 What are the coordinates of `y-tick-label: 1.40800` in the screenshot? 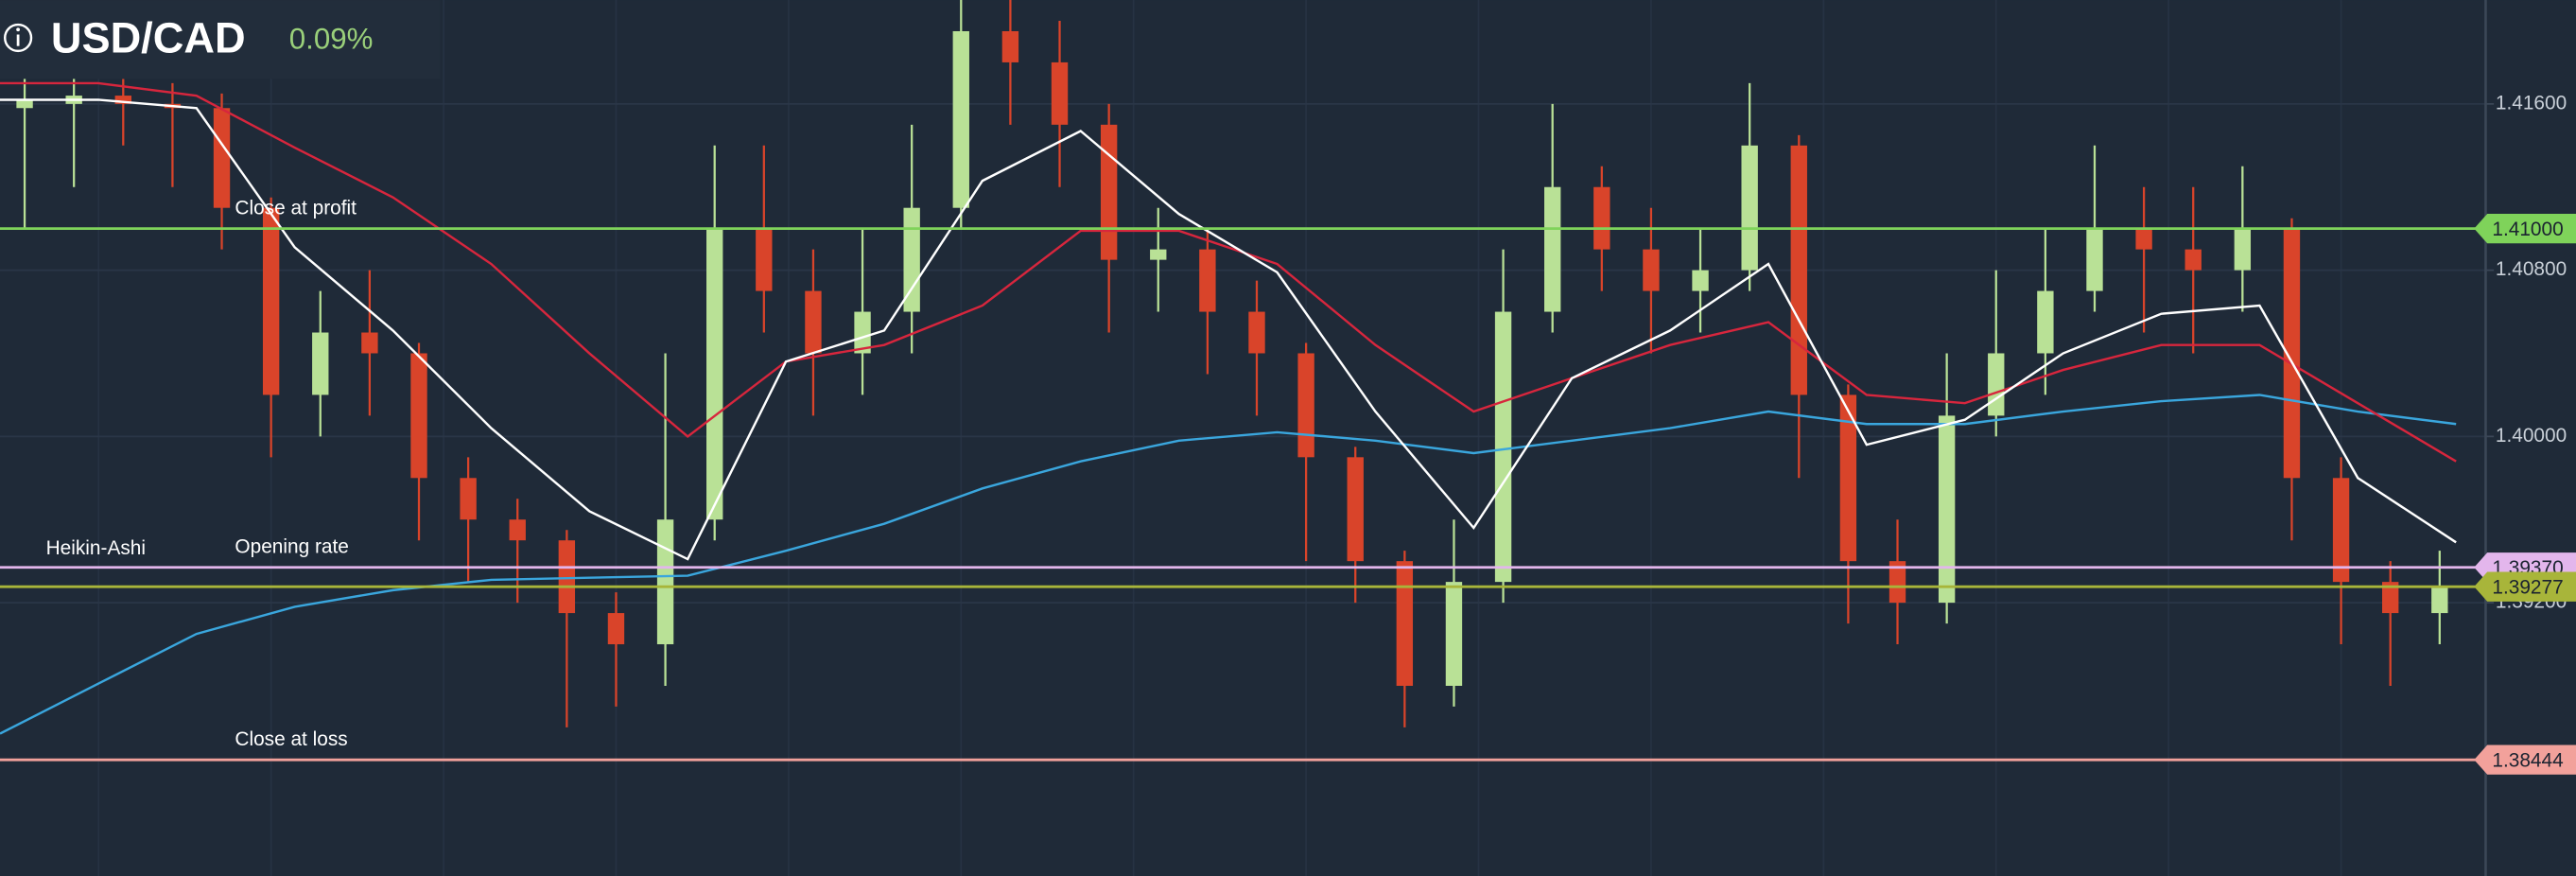 It's located at (2531, 269).